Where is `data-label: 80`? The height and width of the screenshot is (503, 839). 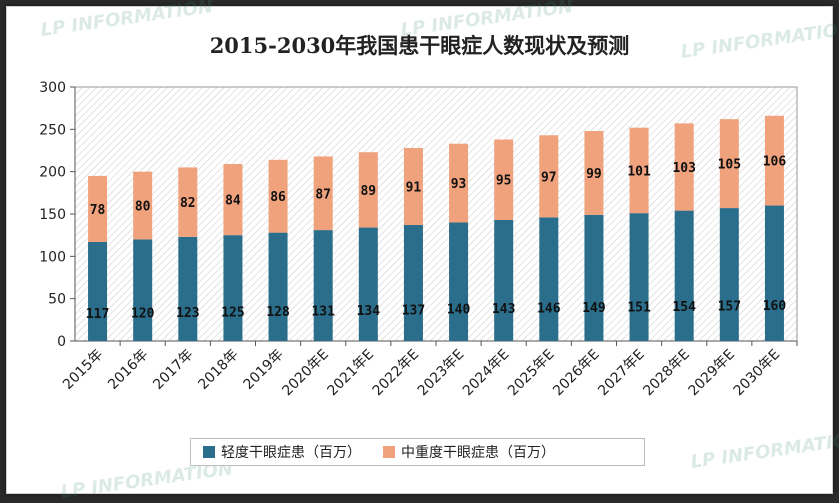
data-label: 80 is located at coordinates (143, 207).